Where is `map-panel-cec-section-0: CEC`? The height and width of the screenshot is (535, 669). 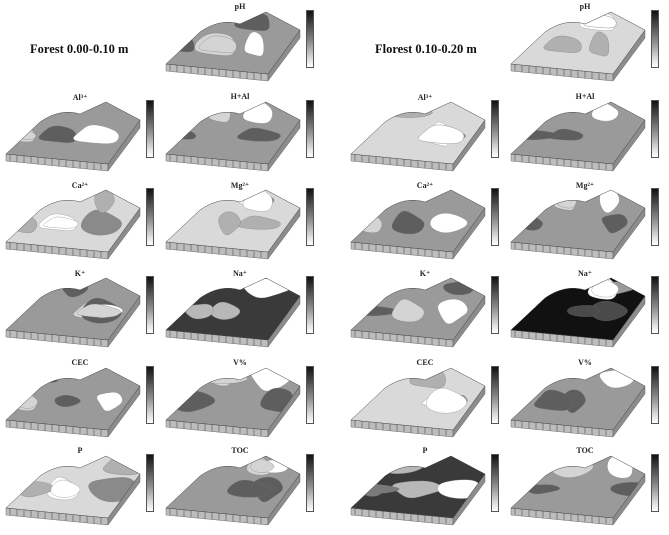 map-panel-cec-section-0: CEC is located at coordinates (80, 399).